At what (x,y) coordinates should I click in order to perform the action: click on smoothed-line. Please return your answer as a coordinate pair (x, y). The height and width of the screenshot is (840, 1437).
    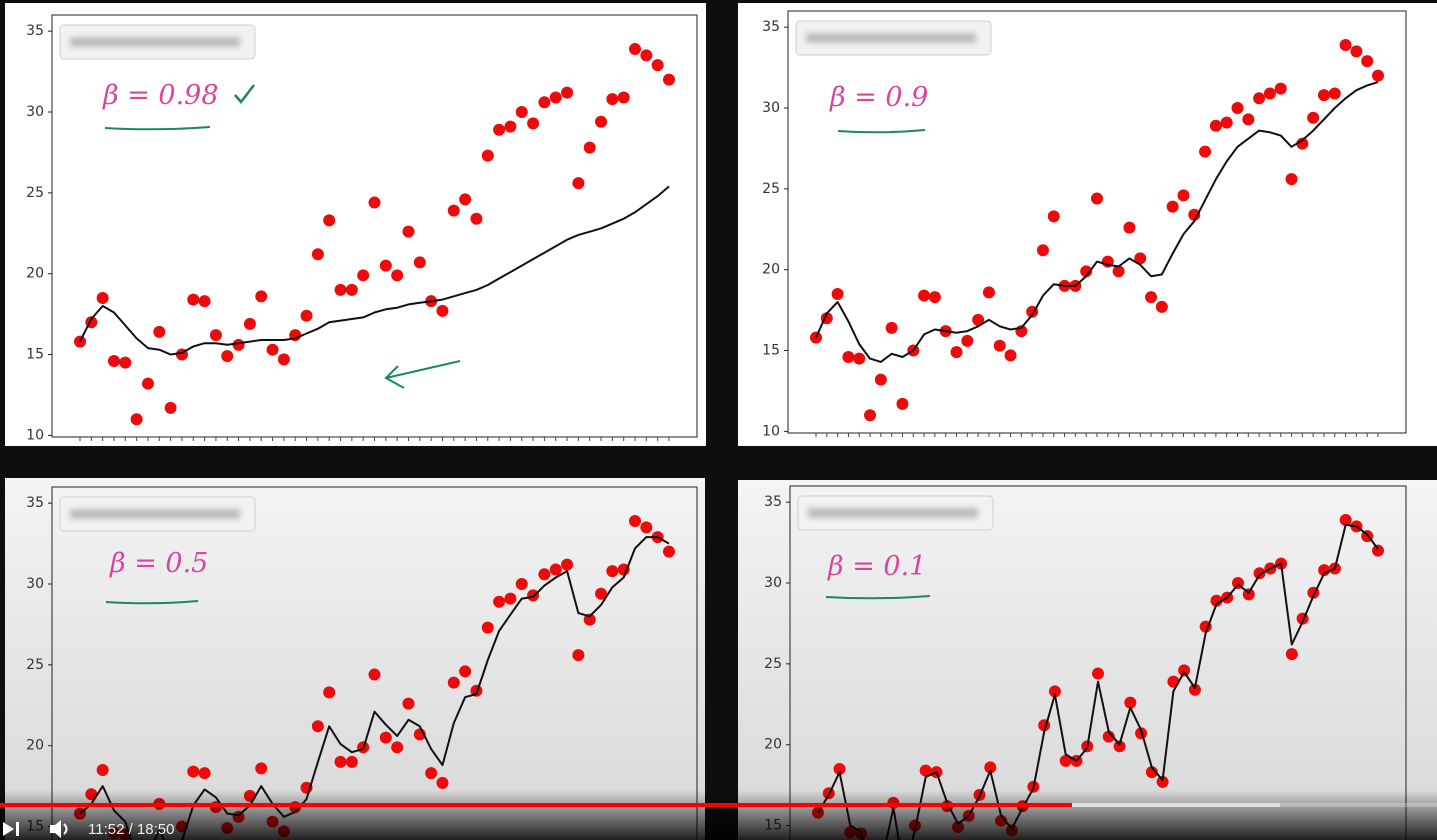
    Looking at the image, I should click on (374, 270).